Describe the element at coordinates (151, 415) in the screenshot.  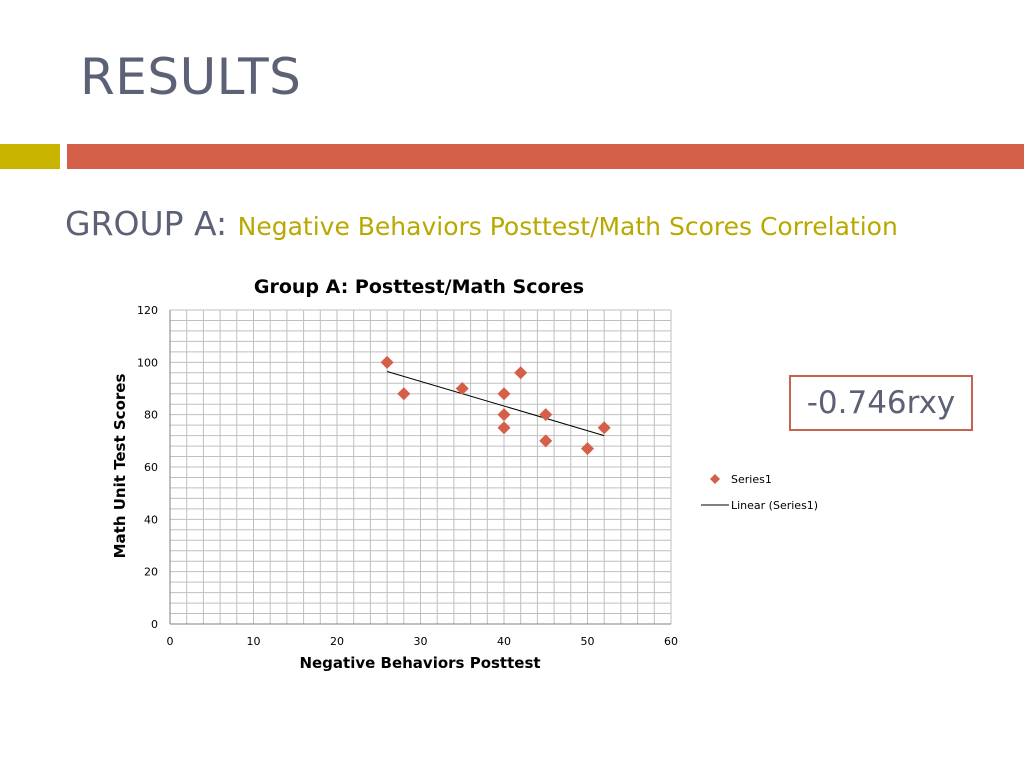
I see `y-tick-label: 80` at that location.